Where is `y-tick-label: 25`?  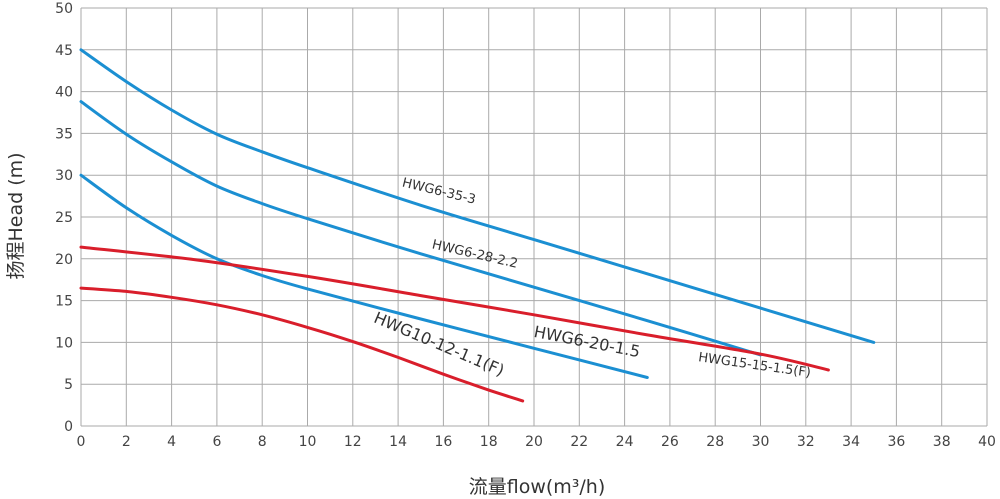
y-tick-label: 25 is located at coordinates (64, 218).